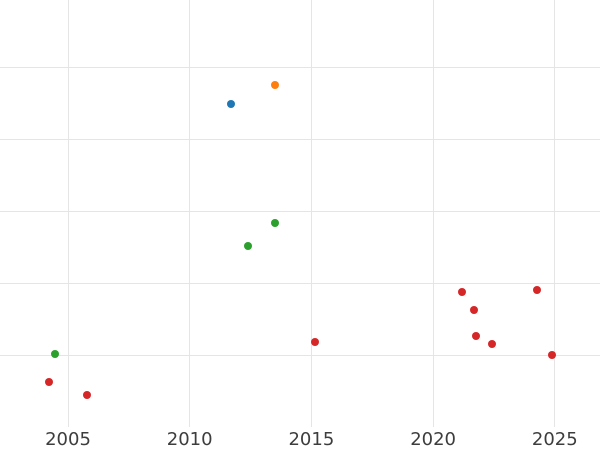  I want to click on x-tick-label: 2025, so click(554, 439).